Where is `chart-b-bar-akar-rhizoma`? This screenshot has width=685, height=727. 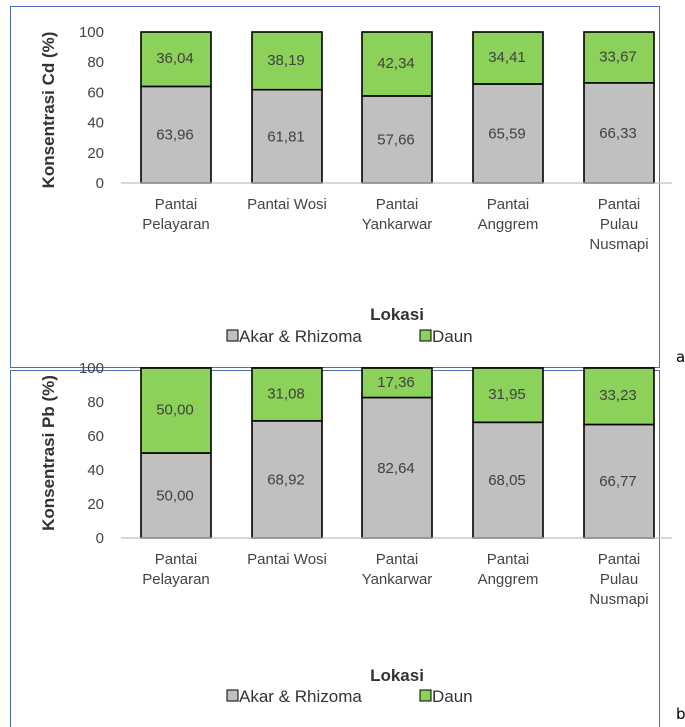 chart-b-bar-akar-rhizoma is located at coordinates (287, 479).